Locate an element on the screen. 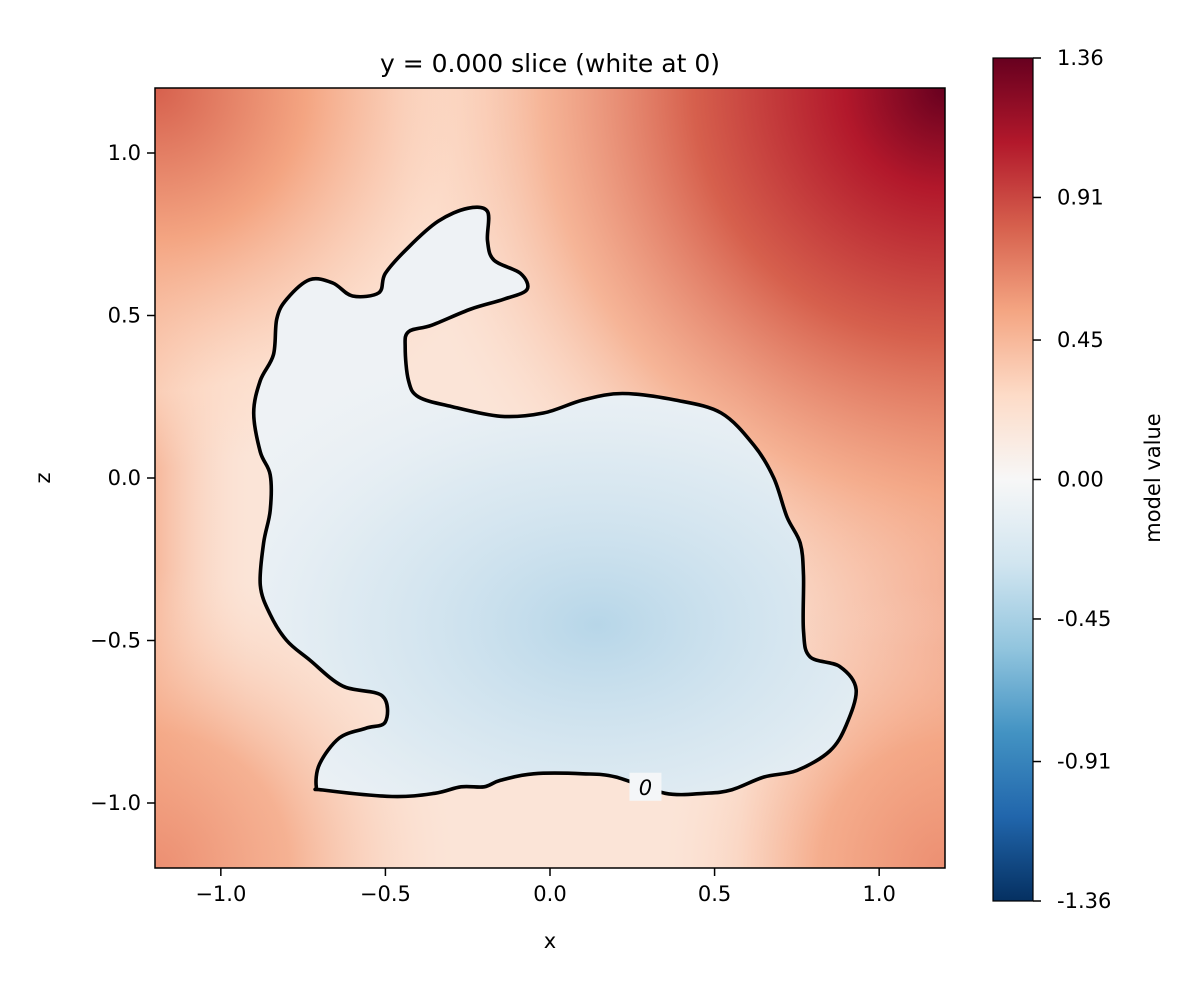 The width and height of the screenshot is (1200, 1000). x-tick-label: −1.0 is located at coordinates (220, 894).